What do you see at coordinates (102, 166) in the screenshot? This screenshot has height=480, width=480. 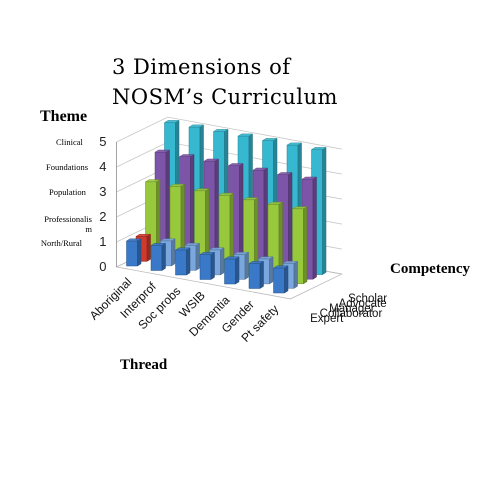 I see `y-tick-label: 4` at bounding box center [102, 166].